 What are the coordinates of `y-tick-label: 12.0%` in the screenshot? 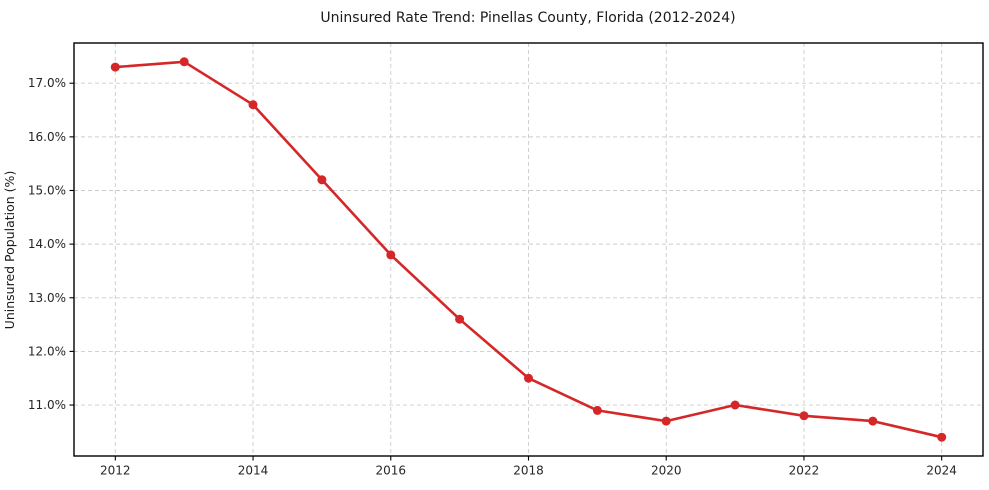 It's located at (47, 351).